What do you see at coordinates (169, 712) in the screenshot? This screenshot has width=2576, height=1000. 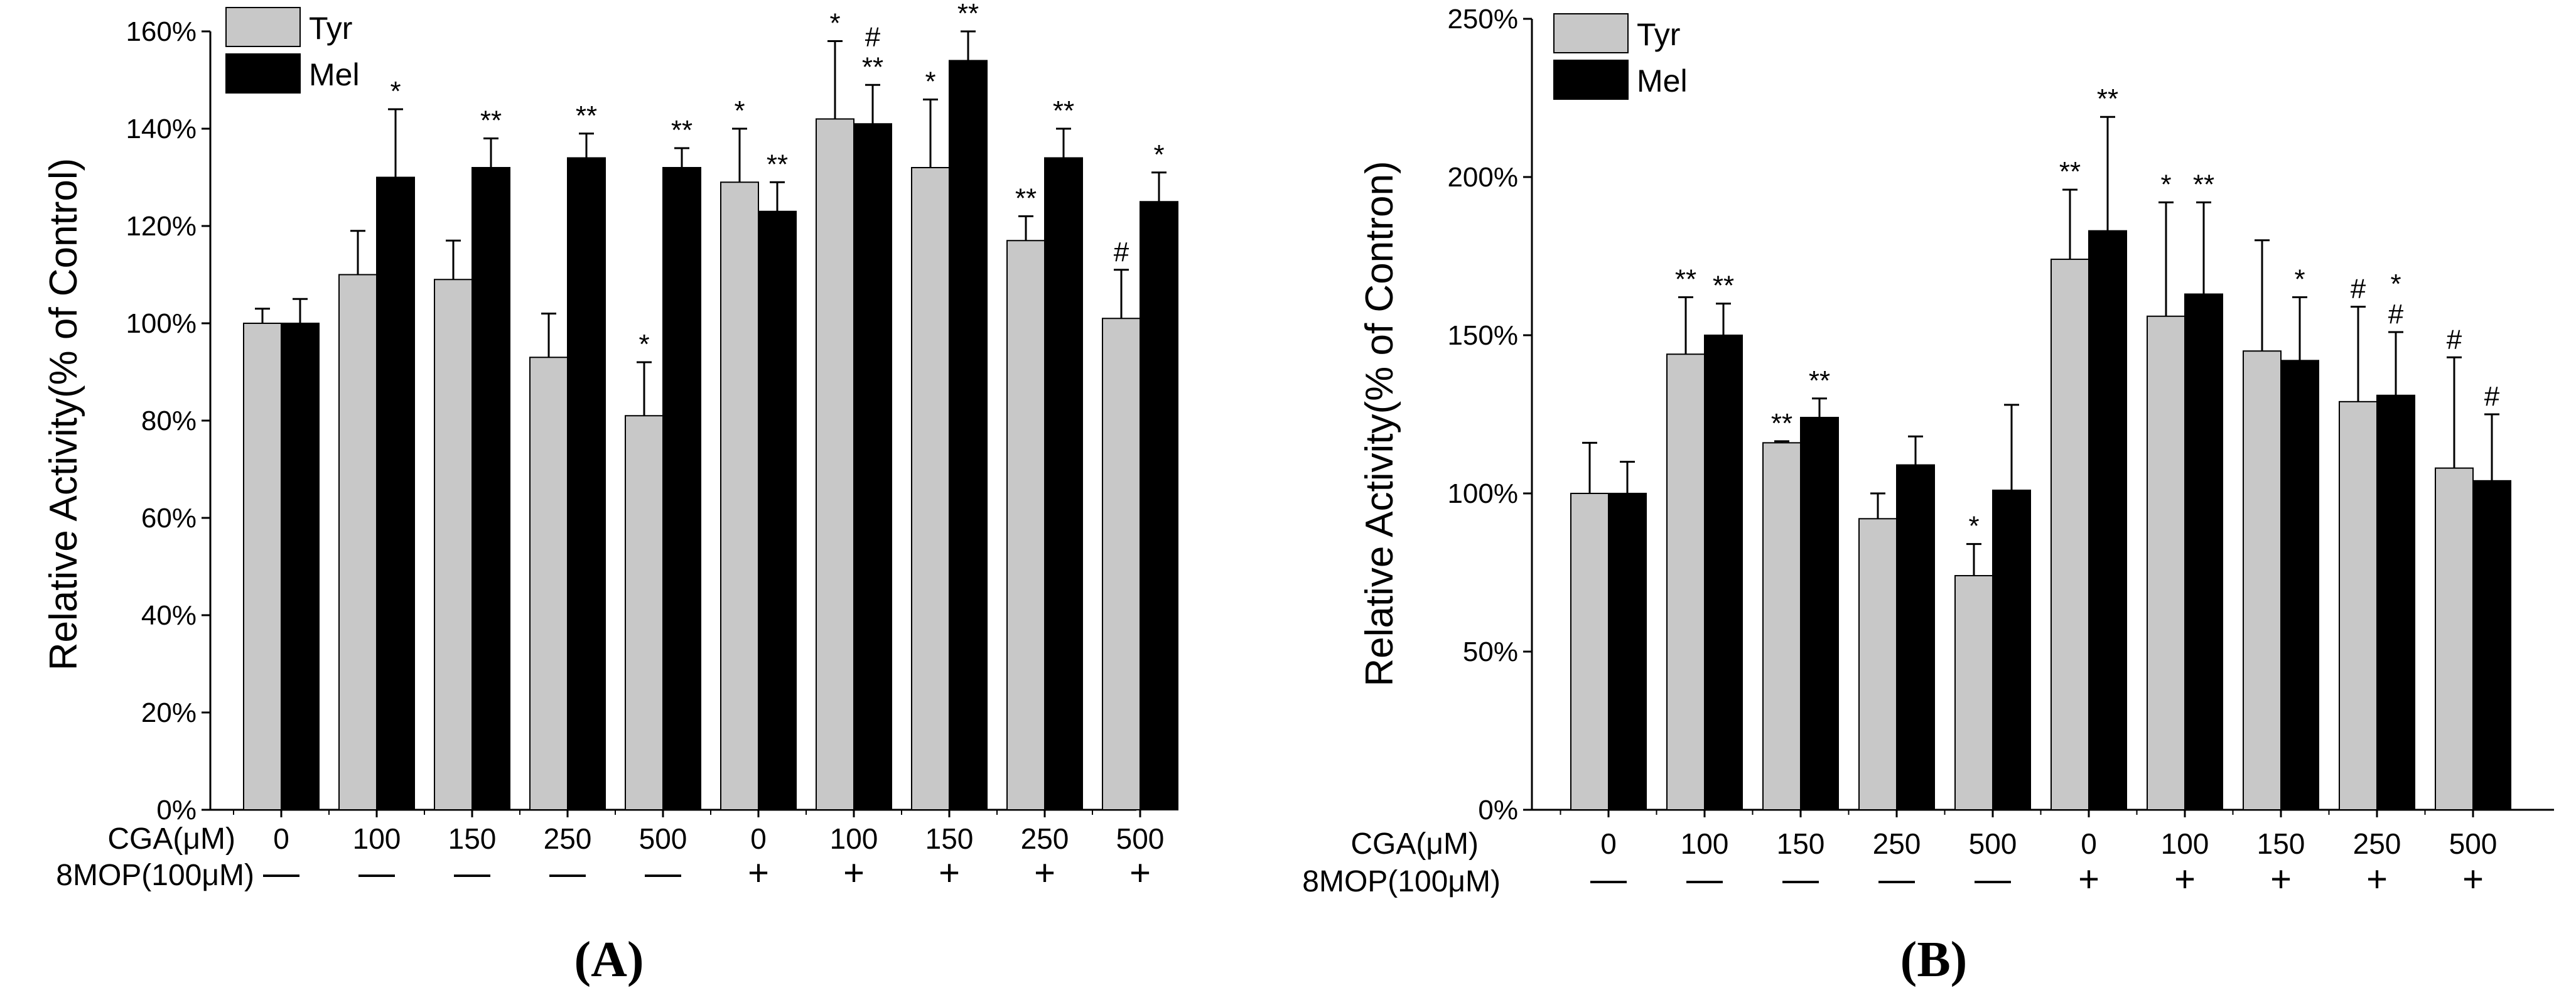 I see `y-tick-label: 20%` at bounding box center [169, 712].